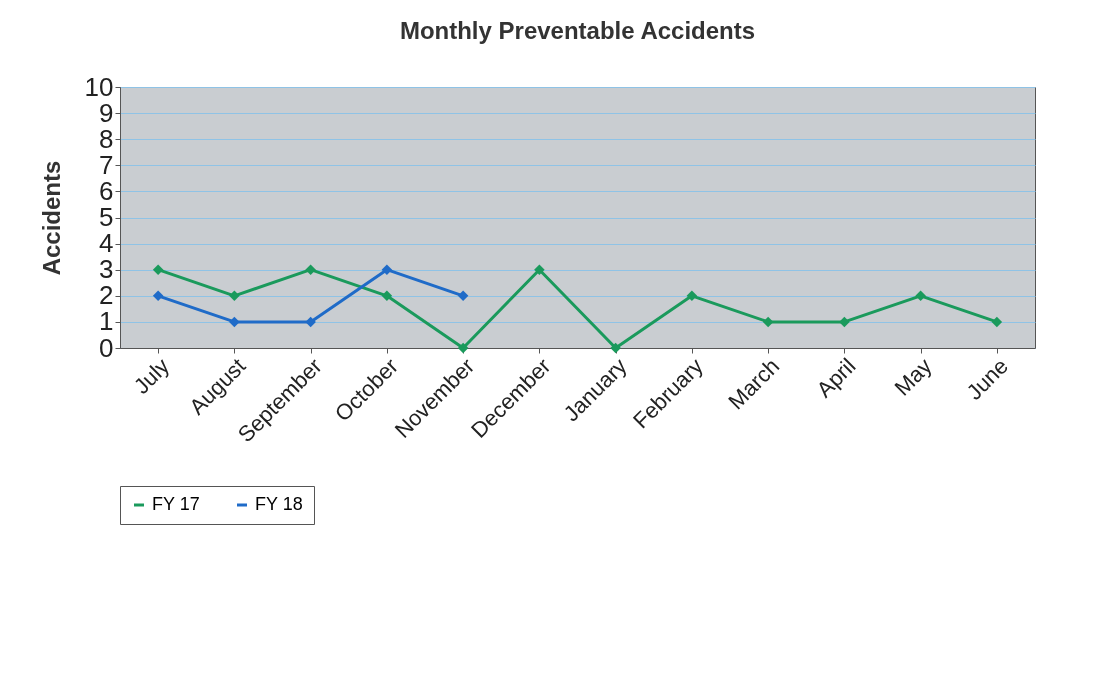 Image resolution: width=1115 pixels, height=690 pixels. Describe the element at coordinates (577, 30) in the screenshot. I see `chart-title: Monthly Preventable Accidents` at that location.